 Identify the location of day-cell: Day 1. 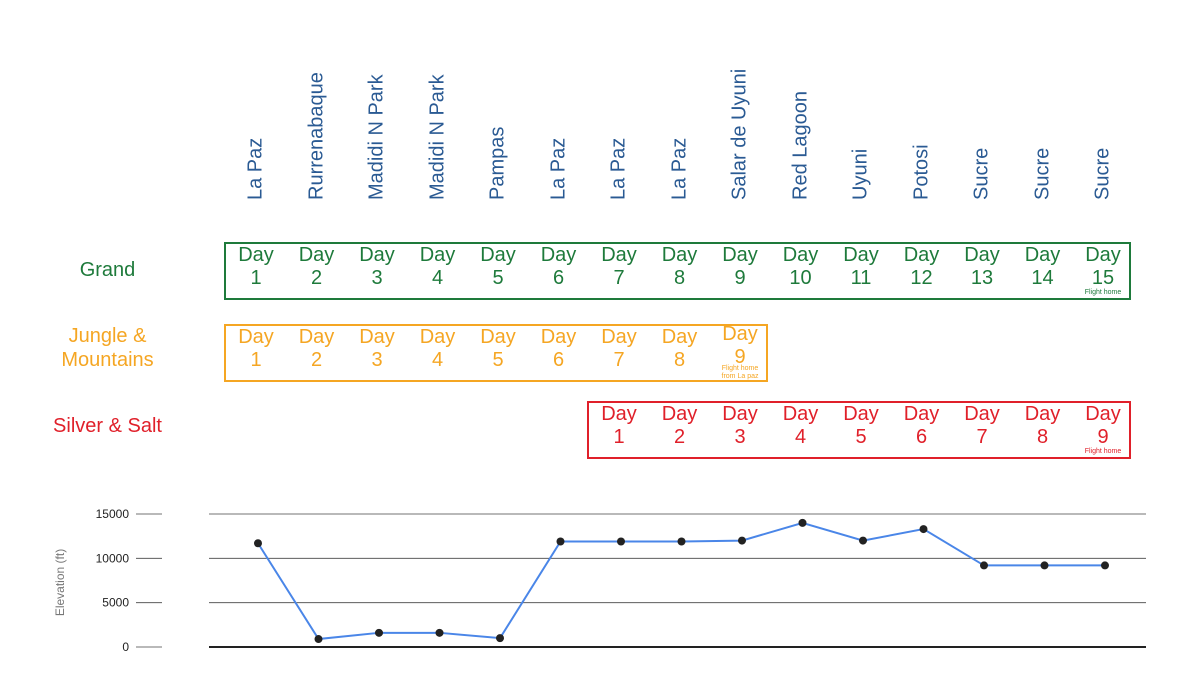
(619, 426).